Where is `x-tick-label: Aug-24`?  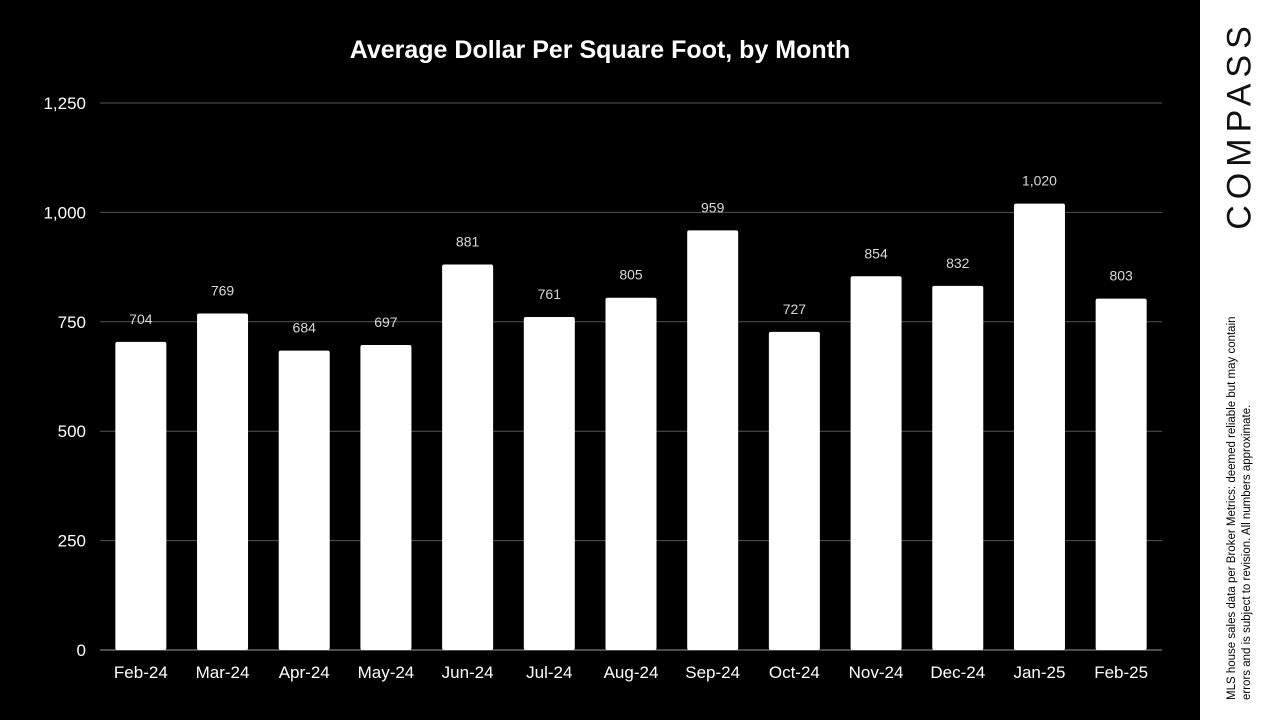
x-tick-label: Aug-24 is located at coordinates (631, 672).